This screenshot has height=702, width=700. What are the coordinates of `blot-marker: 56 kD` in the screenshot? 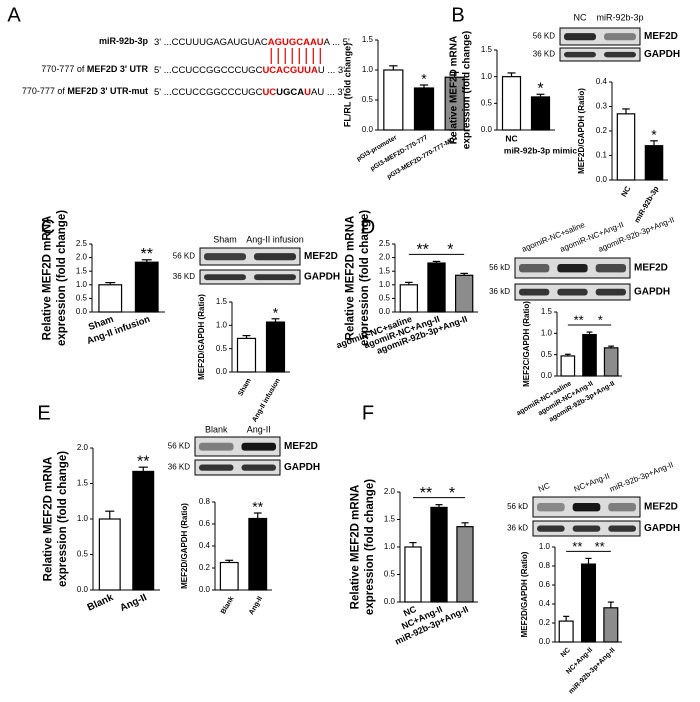 It's located at (499, 267).